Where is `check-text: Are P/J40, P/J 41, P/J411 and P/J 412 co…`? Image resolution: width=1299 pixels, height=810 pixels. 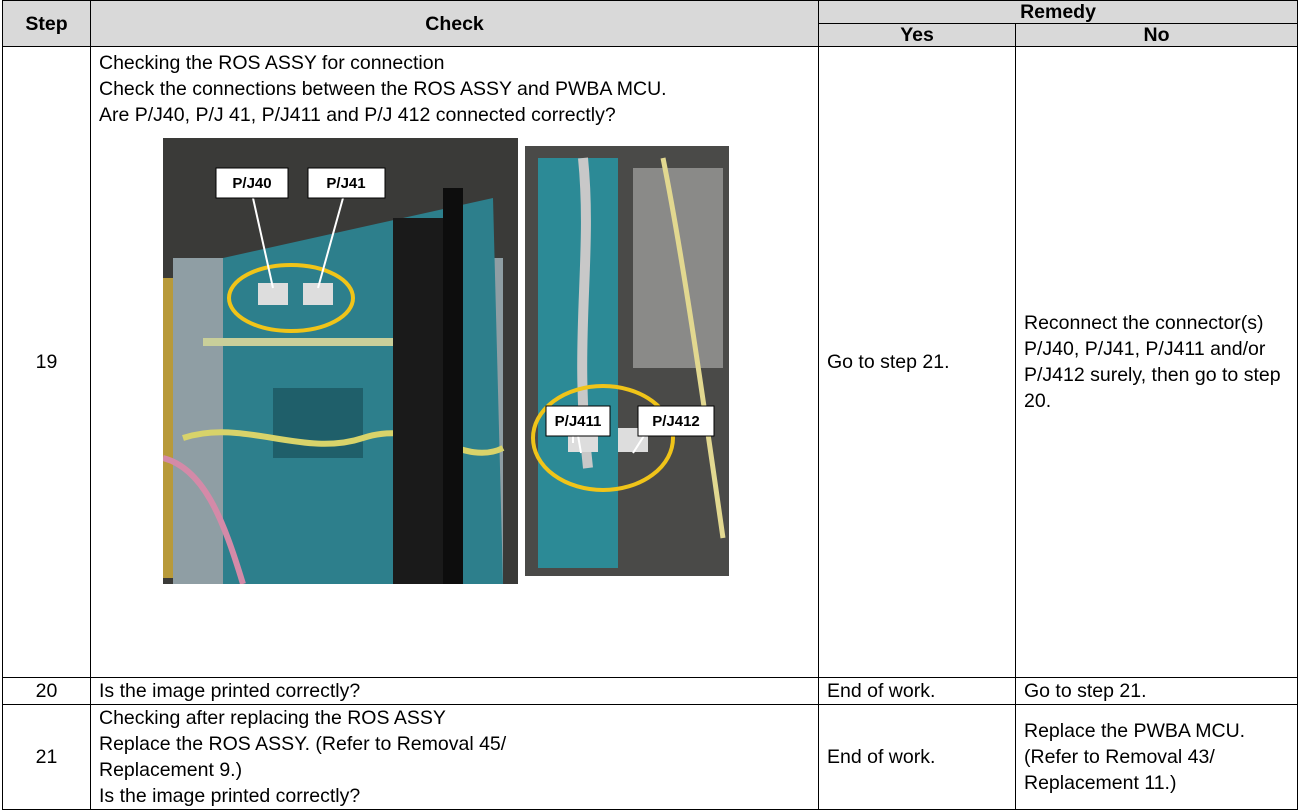
check-text: Are P/J40, P/J 41, P/J411 and P/J 412 co… is located at coordinates (357, 115).